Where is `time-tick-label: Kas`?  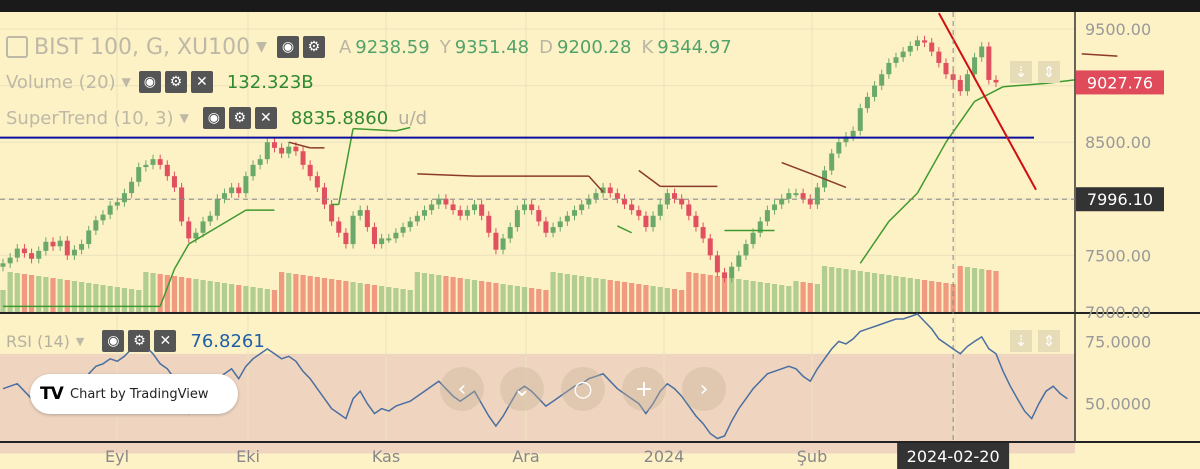 time-tick-label: Kas is located at coordinates (386, 456).